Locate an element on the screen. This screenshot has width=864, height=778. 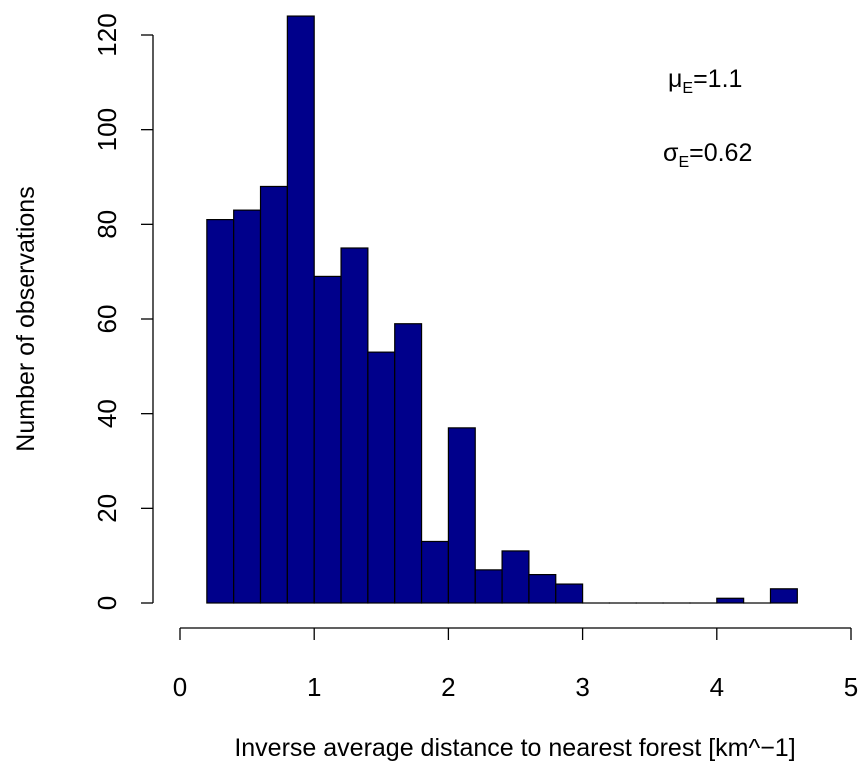
y-tick-label: 40 is located at coordinates (107, 413).